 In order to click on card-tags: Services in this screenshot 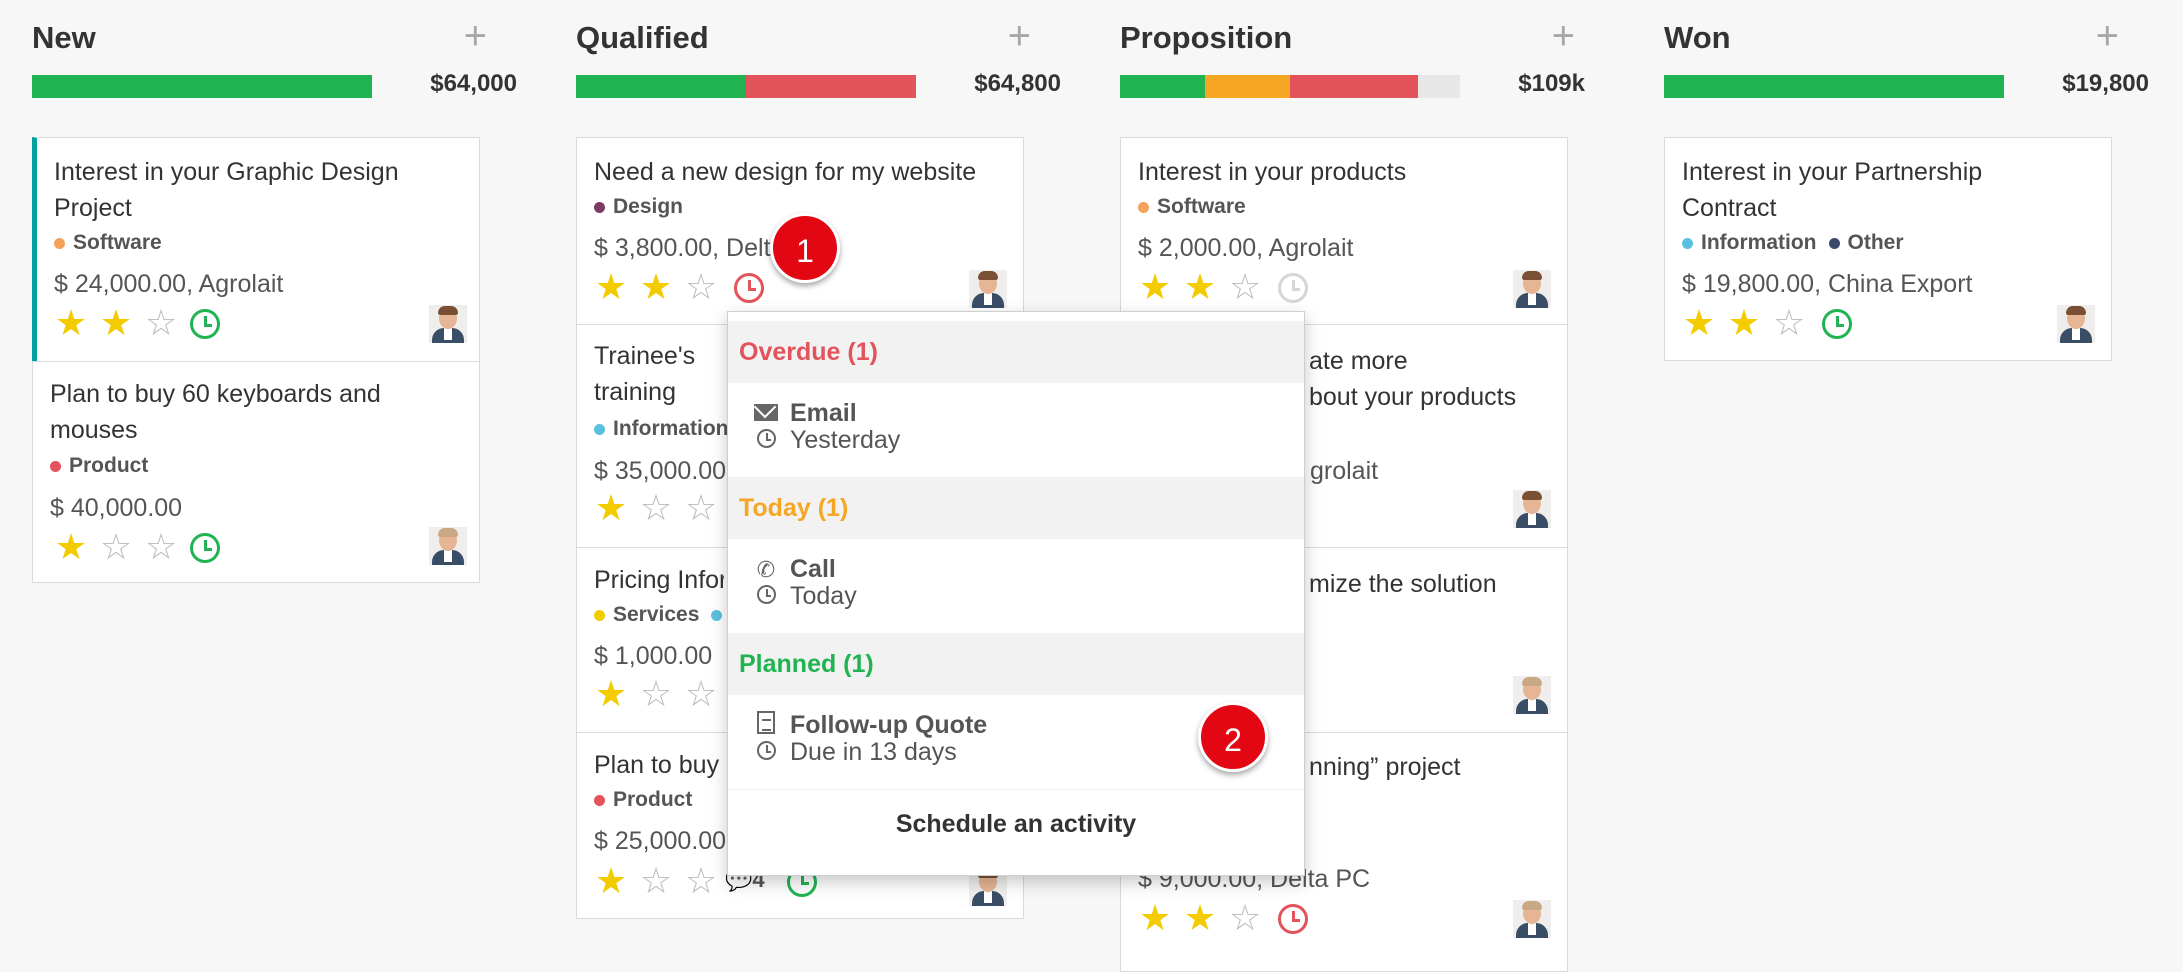, I will do `click(662, 615)`.